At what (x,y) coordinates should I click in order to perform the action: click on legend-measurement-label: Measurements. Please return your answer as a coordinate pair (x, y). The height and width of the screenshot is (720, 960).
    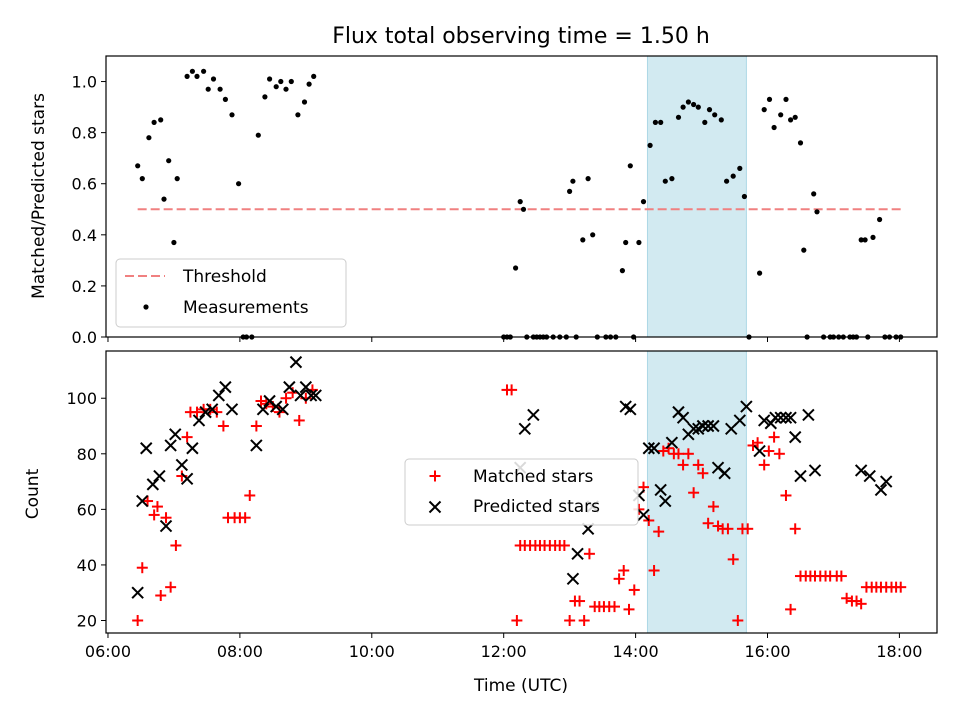
    Looking at the image, I should click on (246, 308).